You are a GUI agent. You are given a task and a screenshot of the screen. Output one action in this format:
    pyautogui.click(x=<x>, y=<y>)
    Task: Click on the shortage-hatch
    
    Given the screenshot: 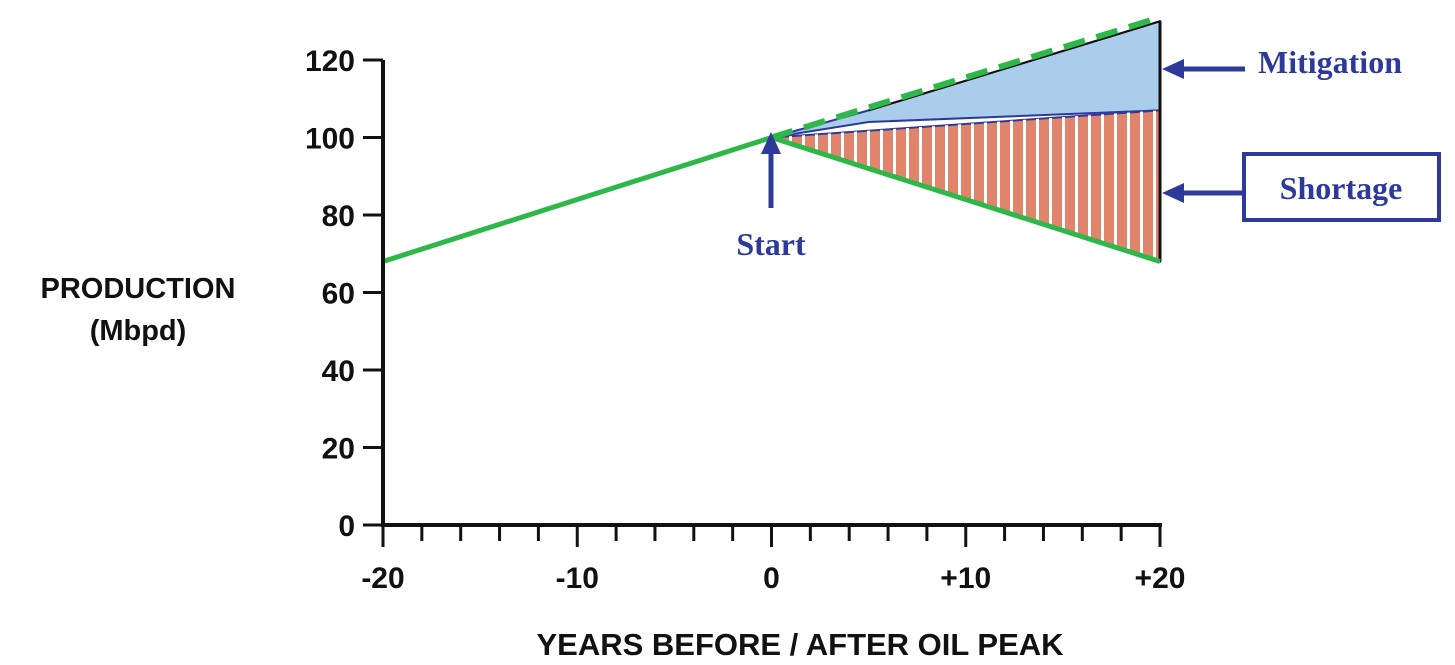 What is the action you would take?
    pyautogui.click(x=966, y=186)
    